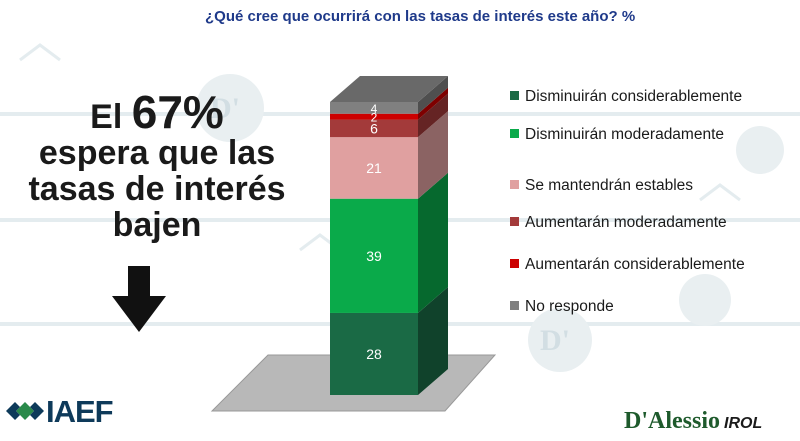 The width and height of the screenshot is (800, 441). Describe the element at coordinates (433, 155) in the screenshot. I see `bar-segment-3-side` at that location.